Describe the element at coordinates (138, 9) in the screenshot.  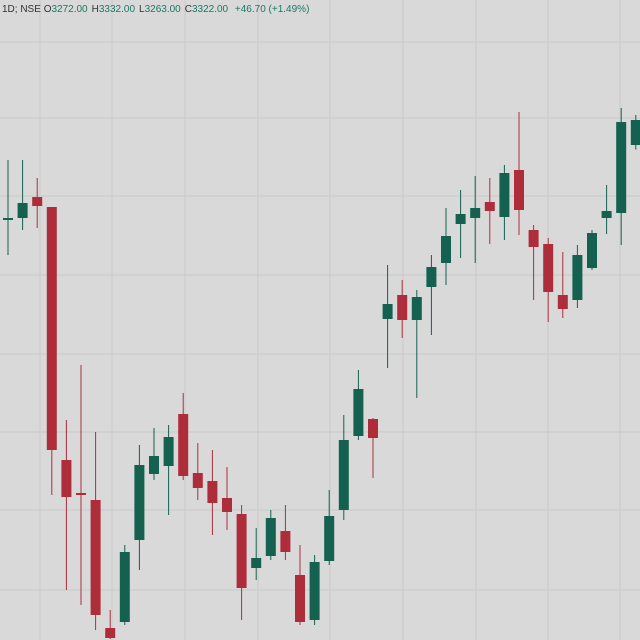
I see `ohlc-fields: O3272.00 H3332.00 L3263.00 C3322.00` at that location.